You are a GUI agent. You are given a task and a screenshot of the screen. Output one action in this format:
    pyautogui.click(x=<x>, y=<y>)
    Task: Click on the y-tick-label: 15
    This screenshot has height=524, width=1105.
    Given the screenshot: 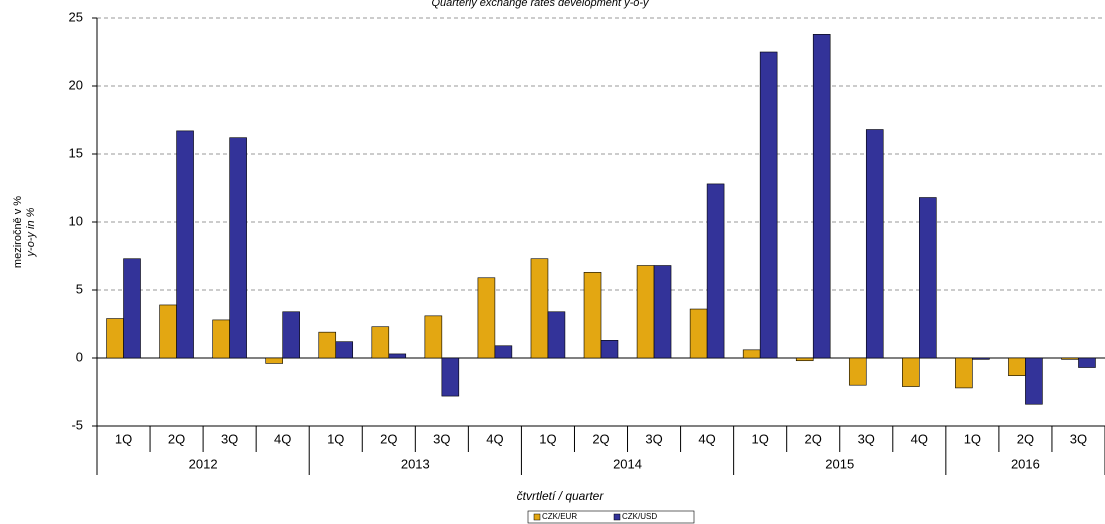 What is the action you would take?
    pyautogui.click(x=76, y=152)
    